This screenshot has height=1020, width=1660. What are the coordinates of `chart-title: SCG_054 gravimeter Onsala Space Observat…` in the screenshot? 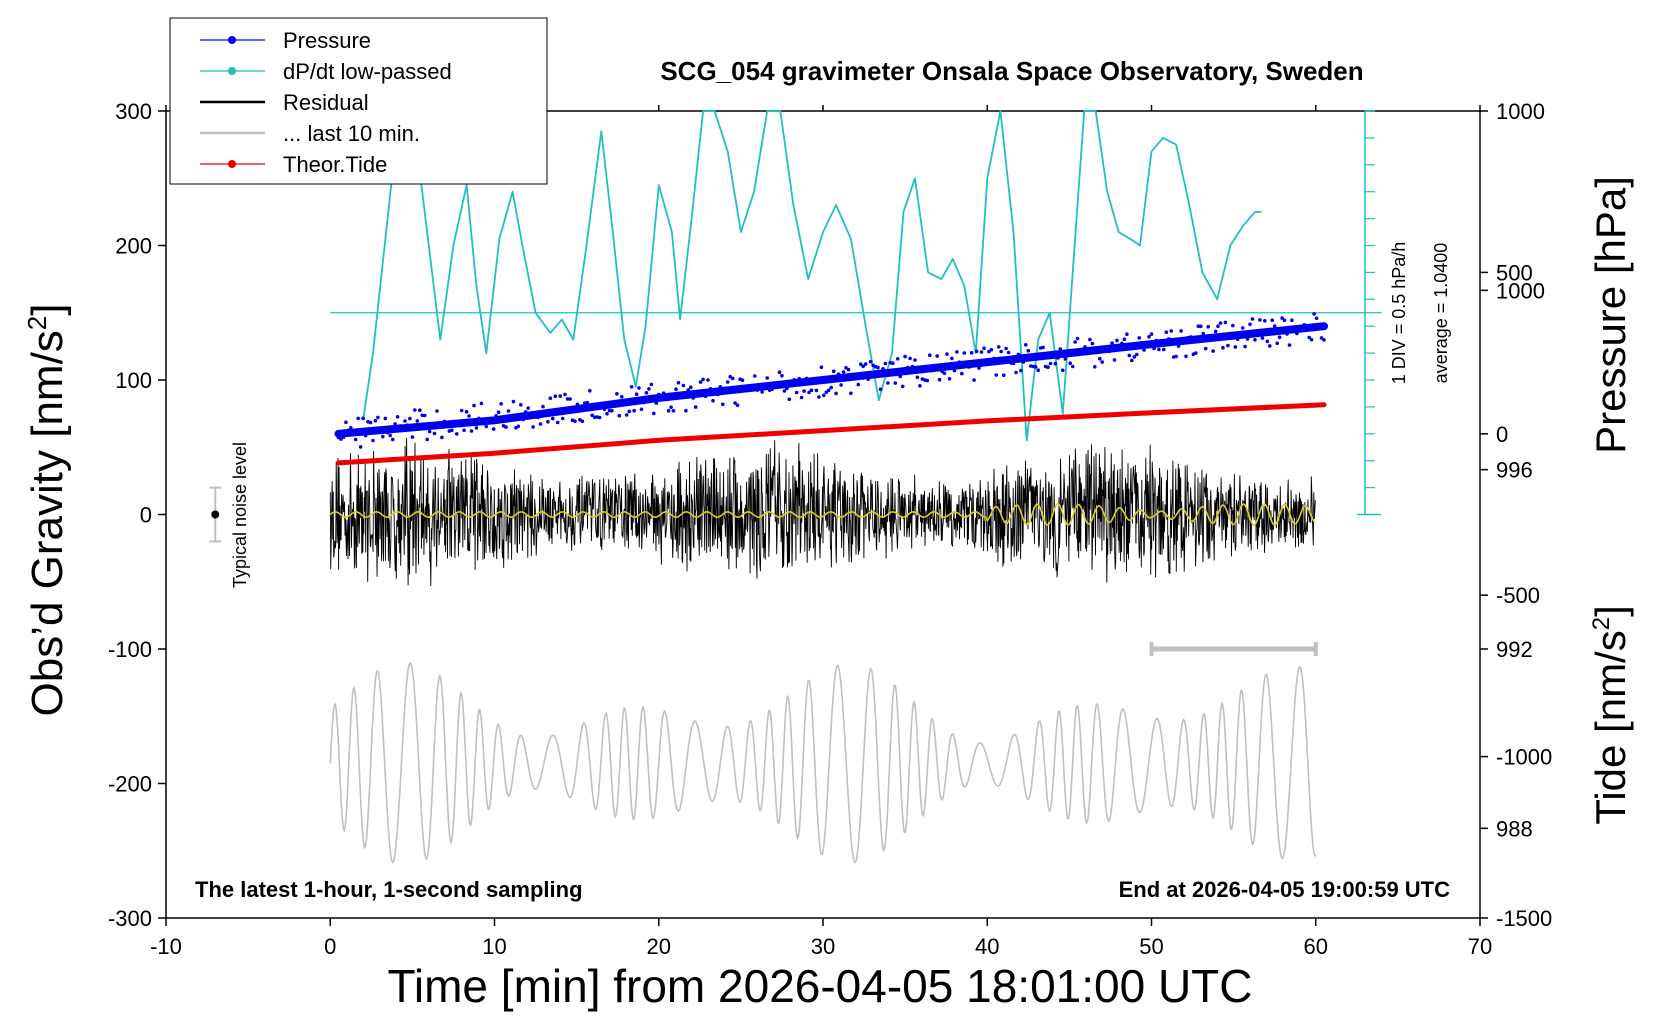 It's located at (1011, 71).